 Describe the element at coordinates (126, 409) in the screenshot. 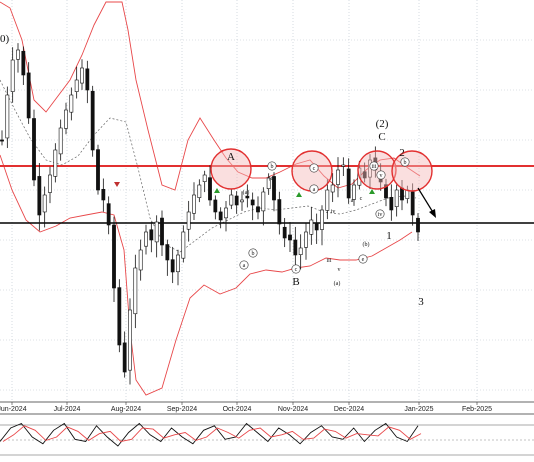

I see `x-tick-label: Aug-2024` at that location.